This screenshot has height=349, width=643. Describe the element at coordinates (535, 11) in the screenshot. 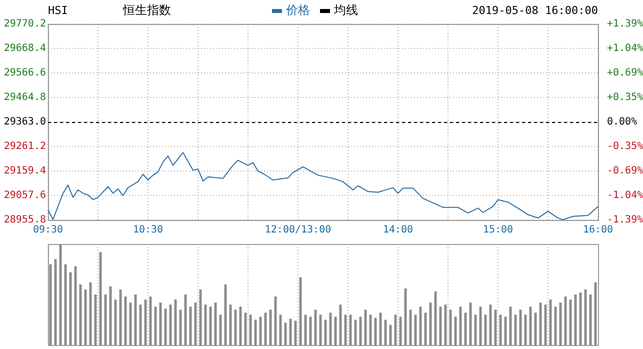

I see `text: 2019-05-08 16:00:00` at that location.